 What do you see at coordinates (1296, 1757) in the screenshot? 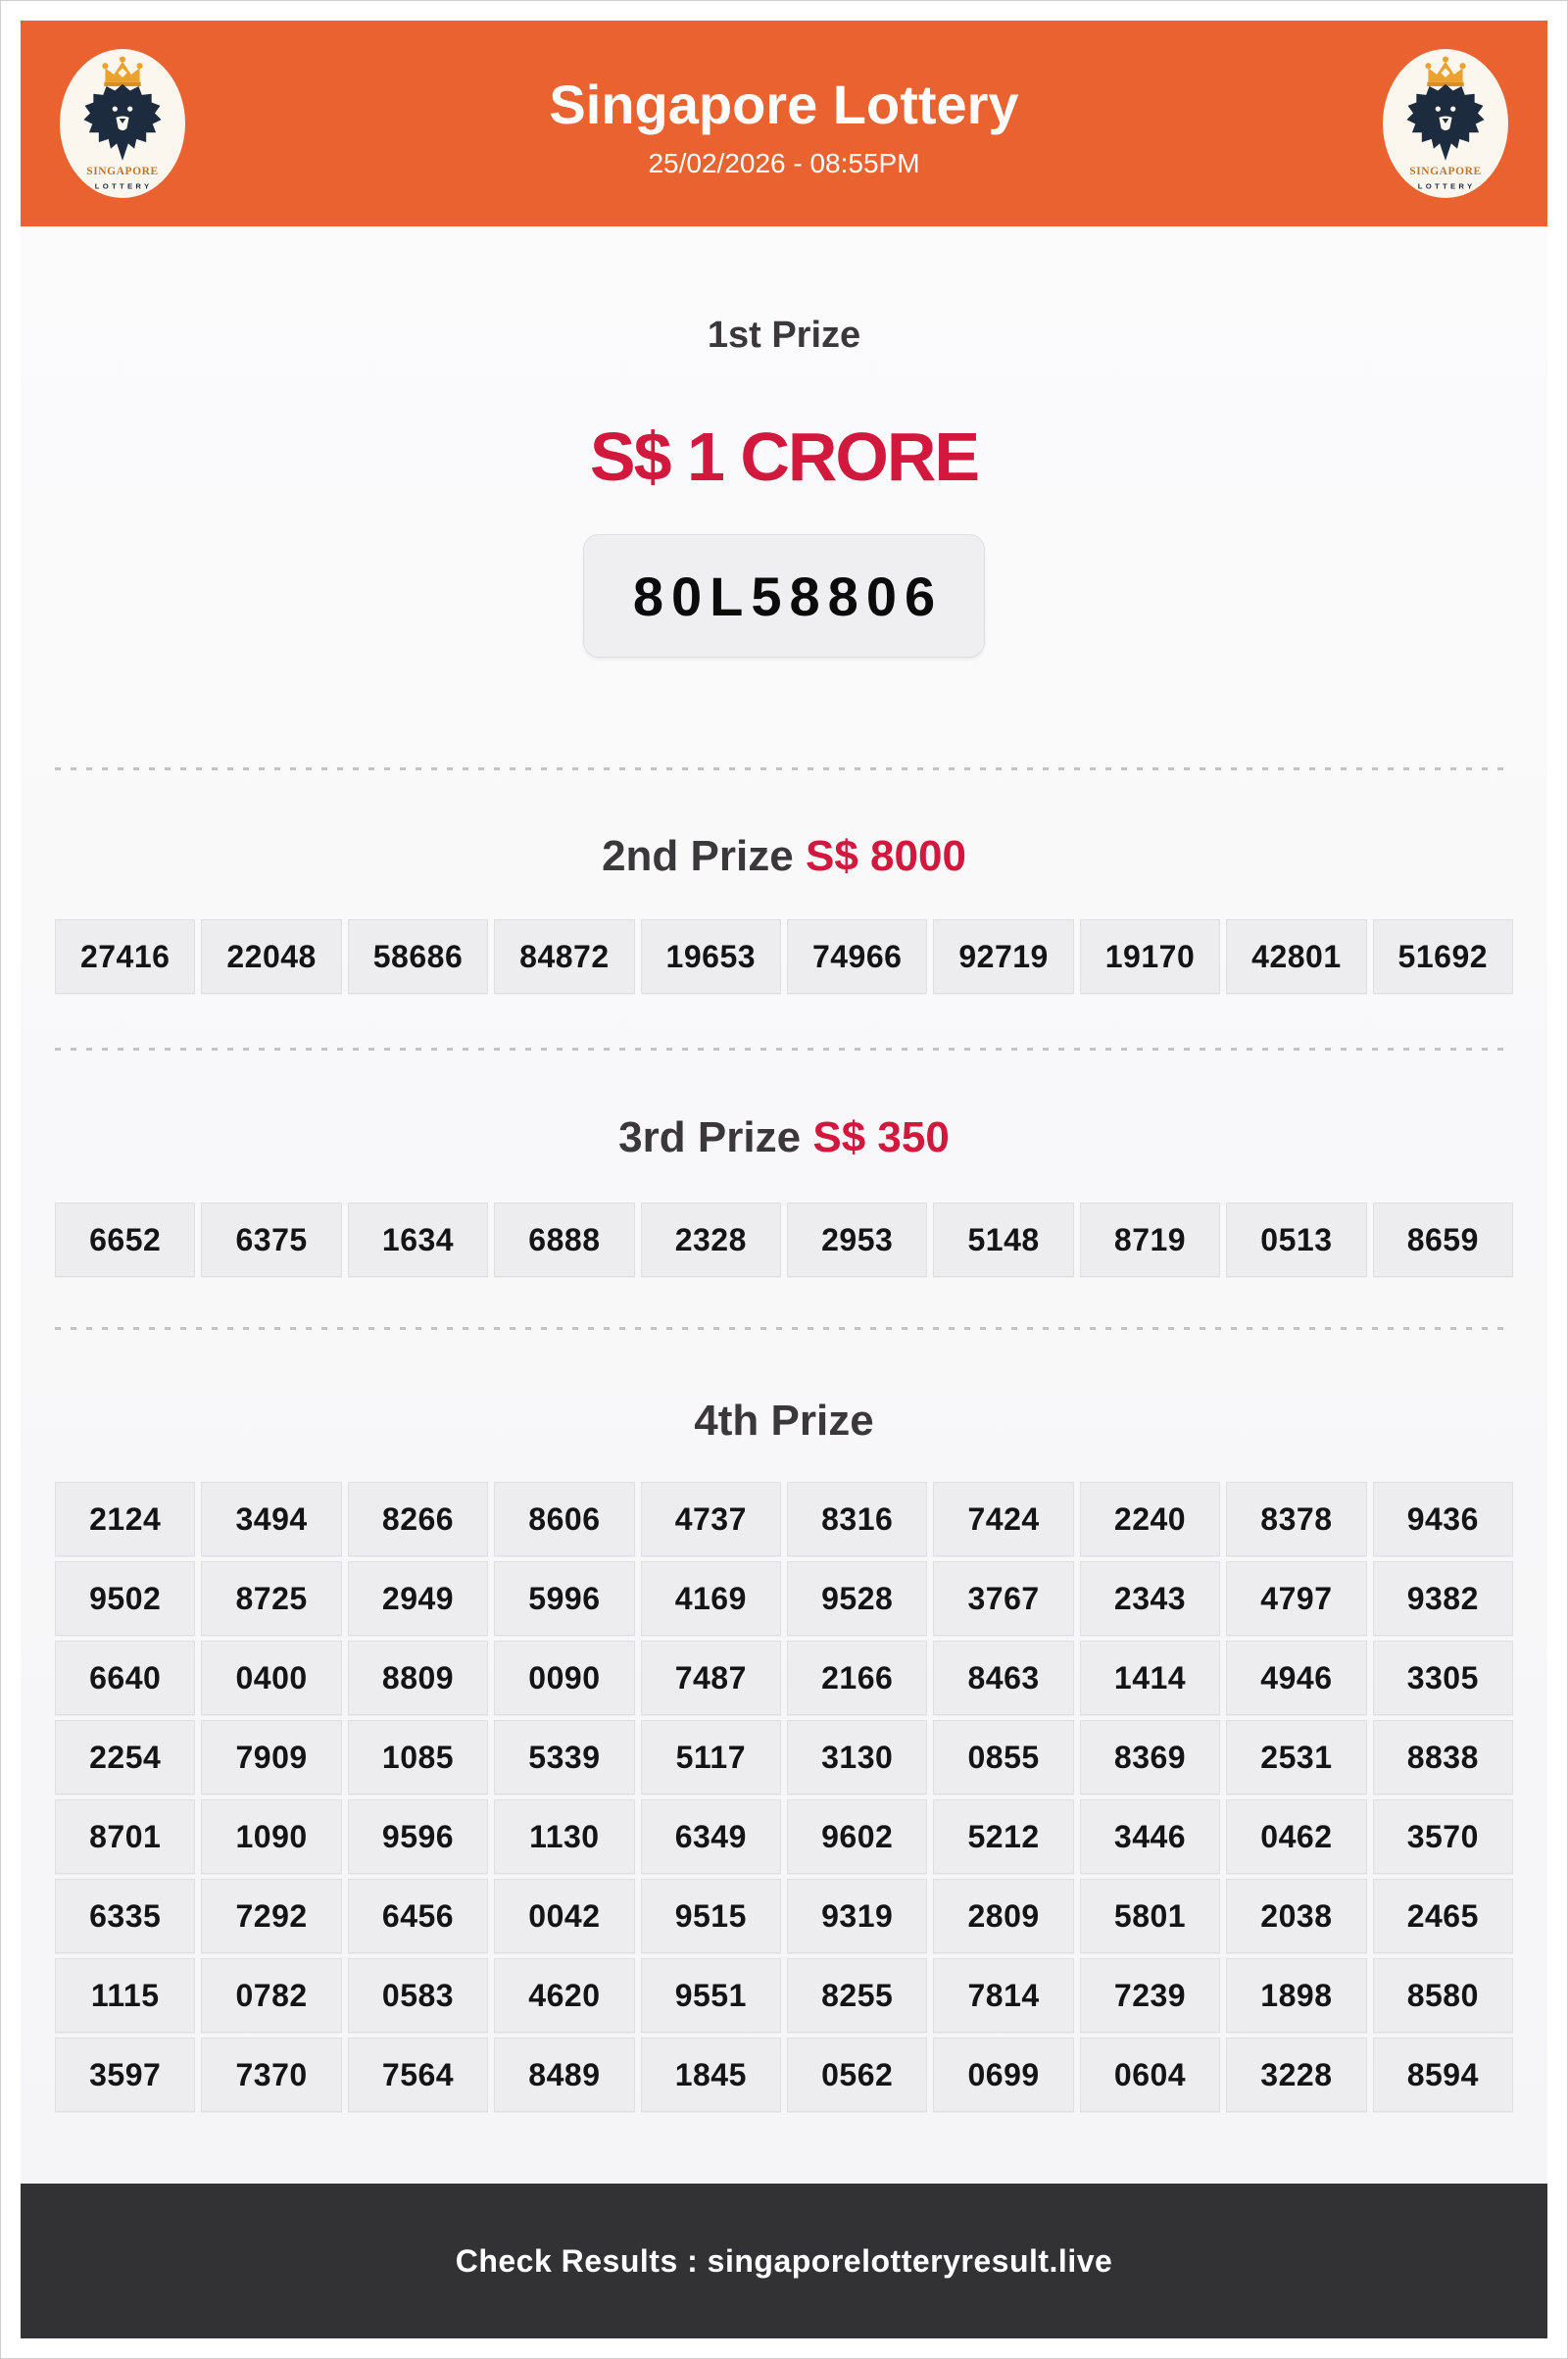
I see `fourth-prize-number-cell: 2531` at bounding box center [1296, 1757].